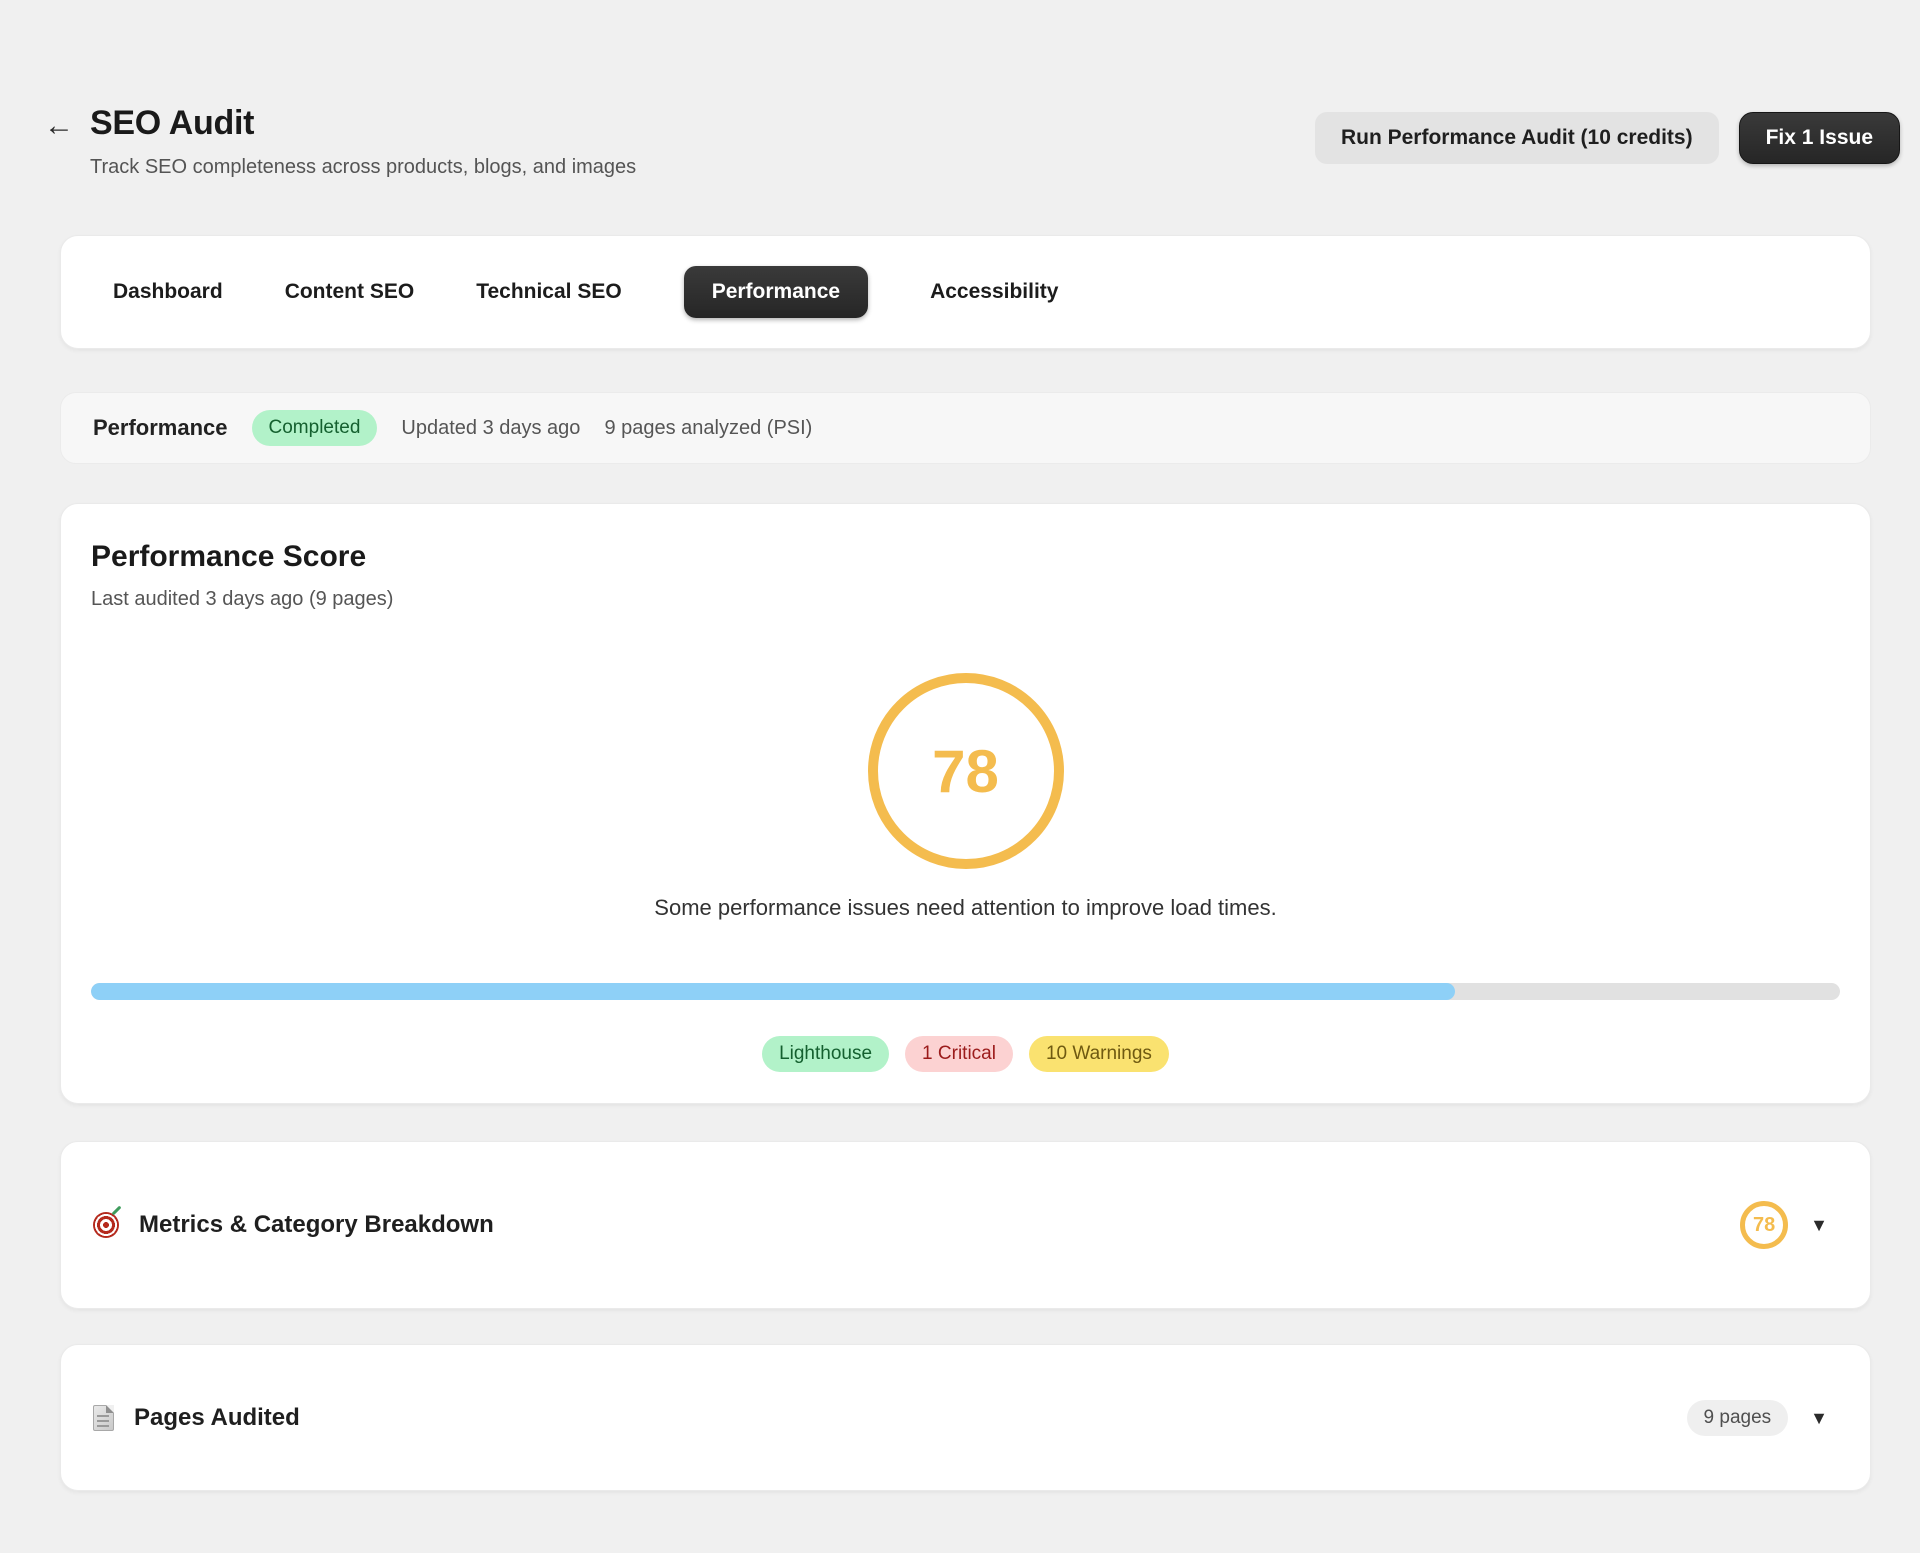  What do you see at coordinates (549, 292) in the screenshot?
I see `tab-technical-seo: Technical SEO` at bounding box center [549, 292].